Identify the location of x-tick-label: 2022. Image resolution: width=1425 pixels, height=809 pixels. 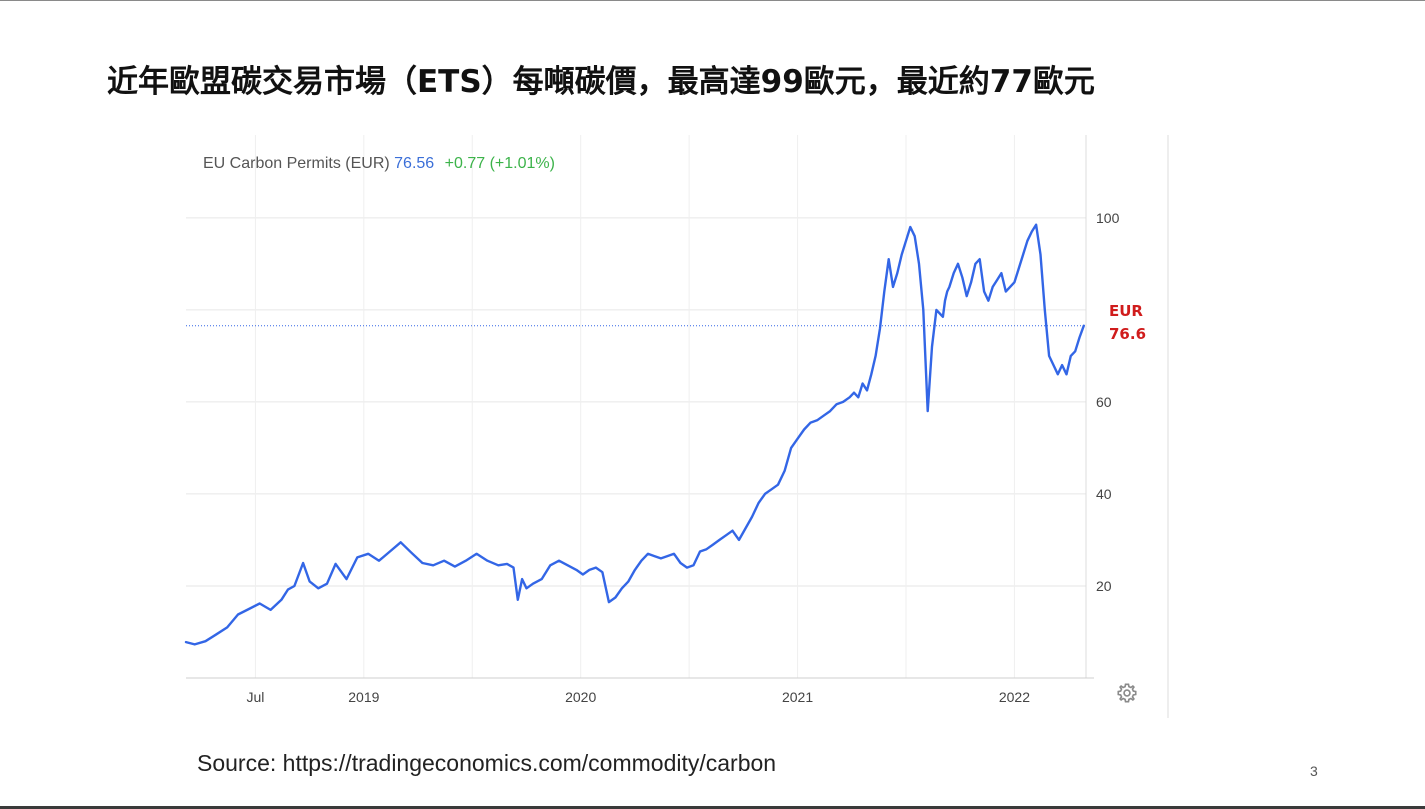
(1014, 697).